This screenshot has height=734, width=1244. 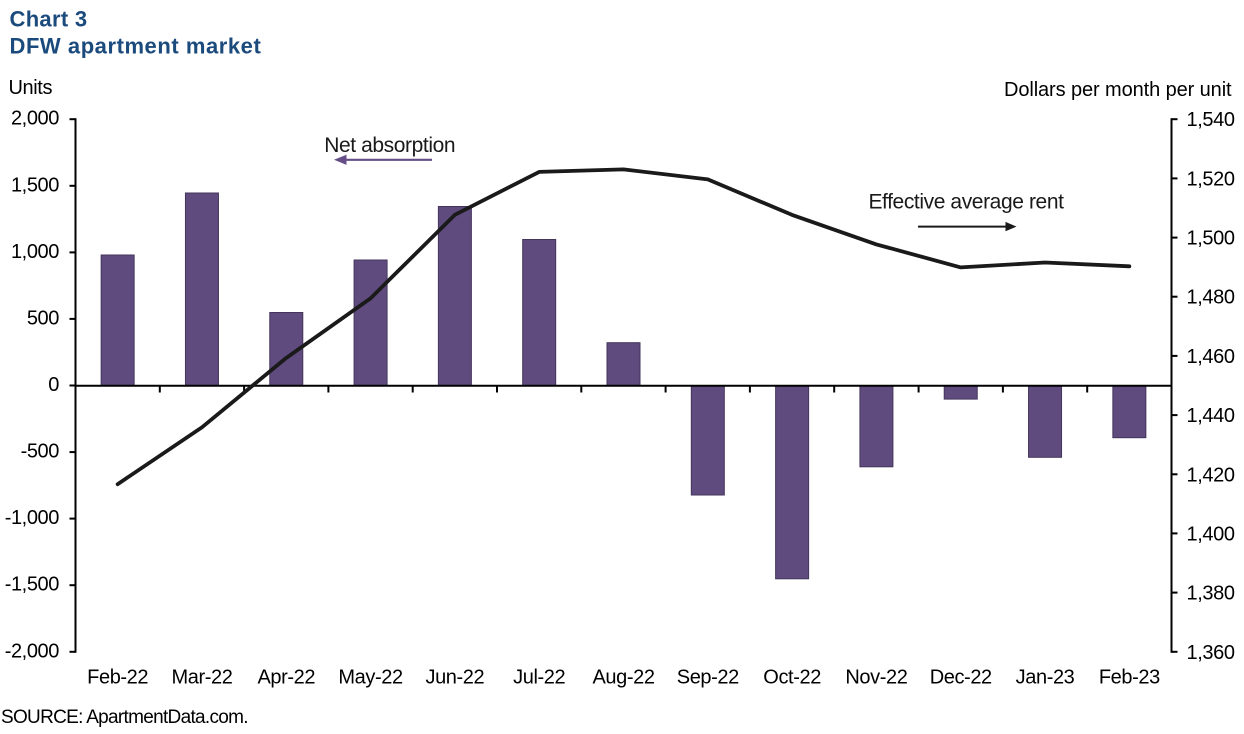 I want to click on svg-text: Net absorption, so click(x=389, y=145).